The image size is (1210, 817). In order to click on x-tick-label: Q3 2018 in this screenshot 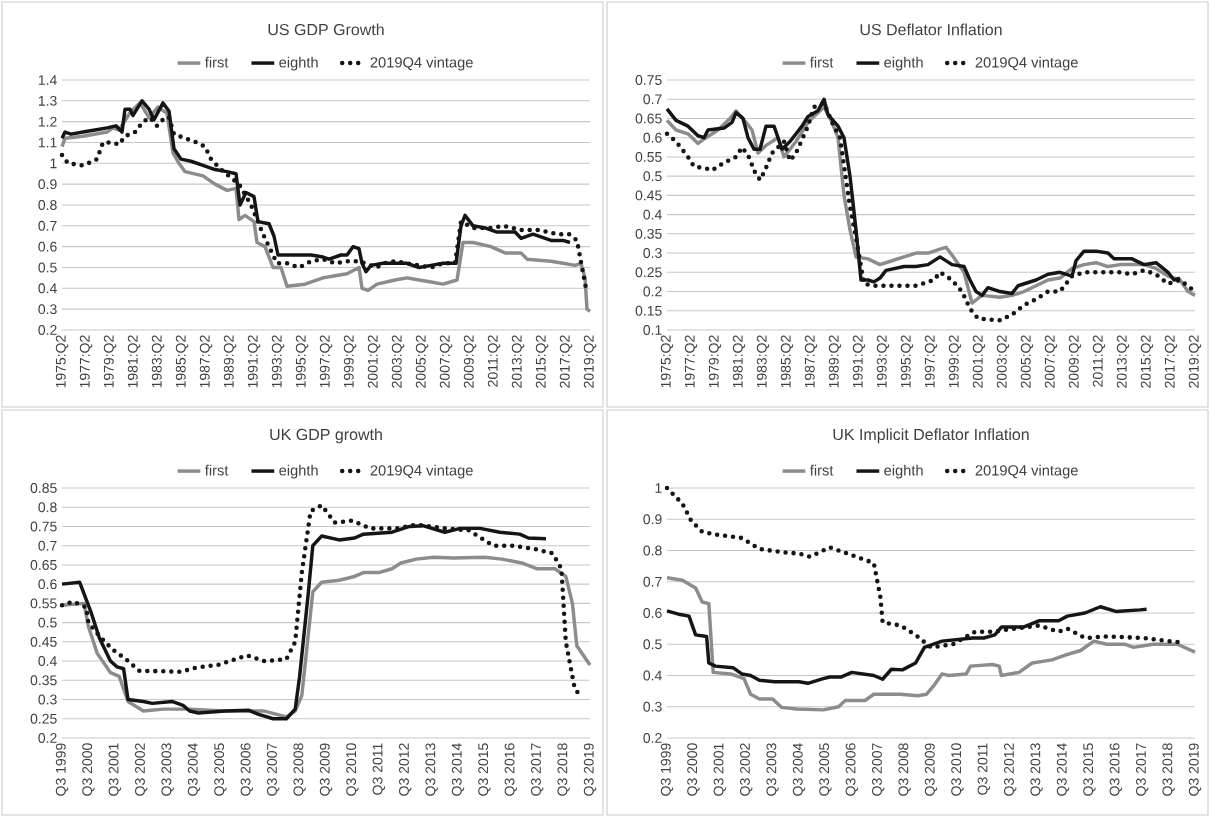, I will do `click(1168, 769)`.